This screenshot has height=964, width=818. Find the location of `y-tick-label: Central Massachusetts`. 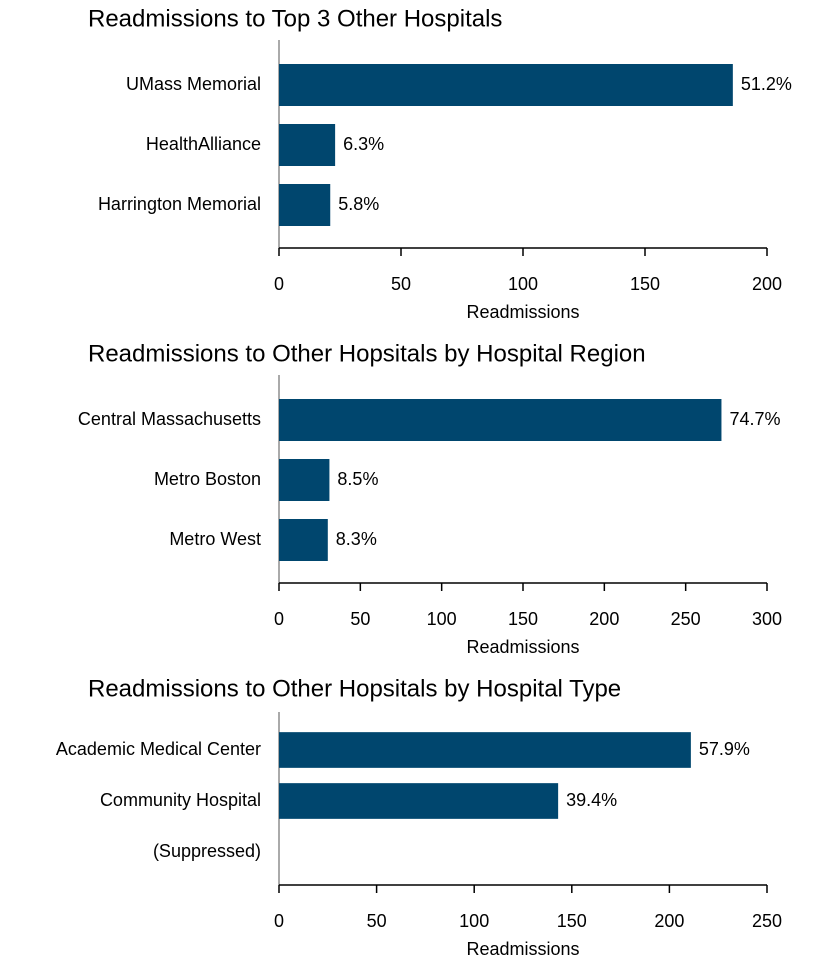

y-tick-label: Central Massachusetts is located at coordinates (169, 419).